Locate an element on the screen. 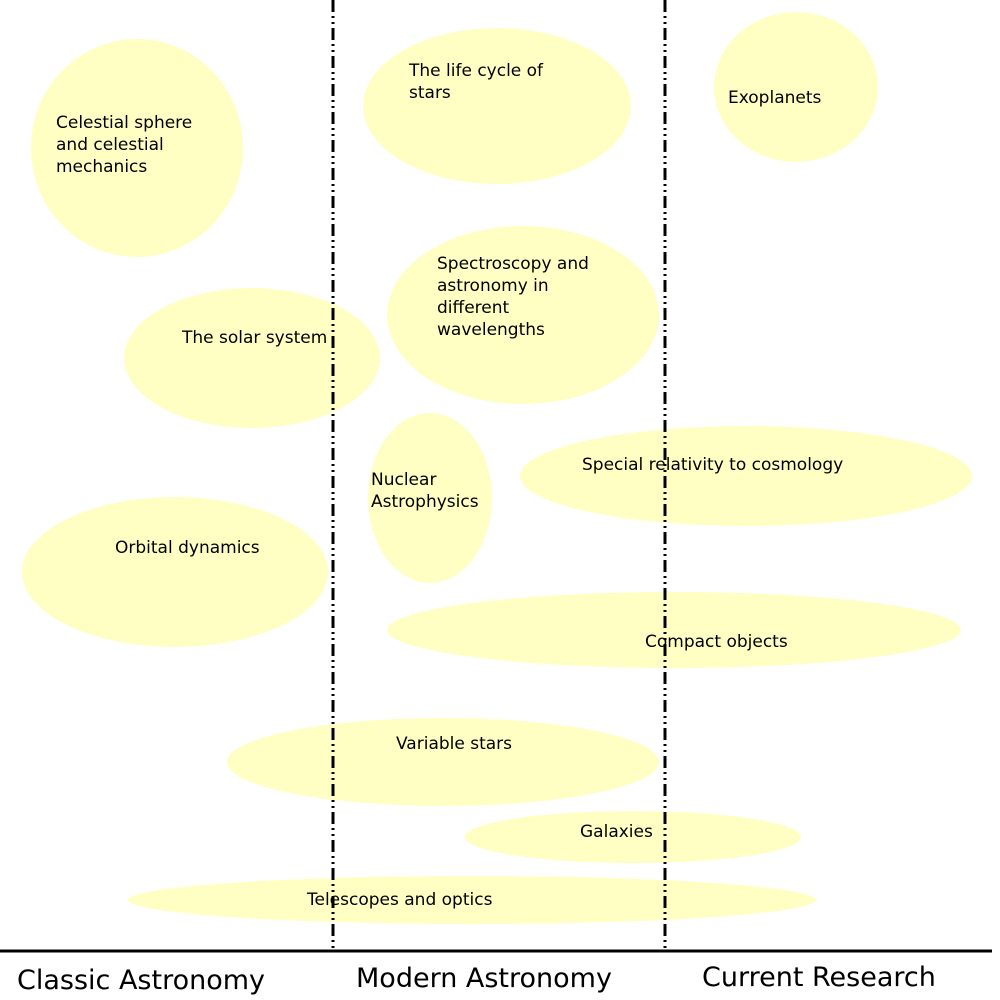  topic-label-exoplanets: Exoplanets is located at coordinates (775, 98).